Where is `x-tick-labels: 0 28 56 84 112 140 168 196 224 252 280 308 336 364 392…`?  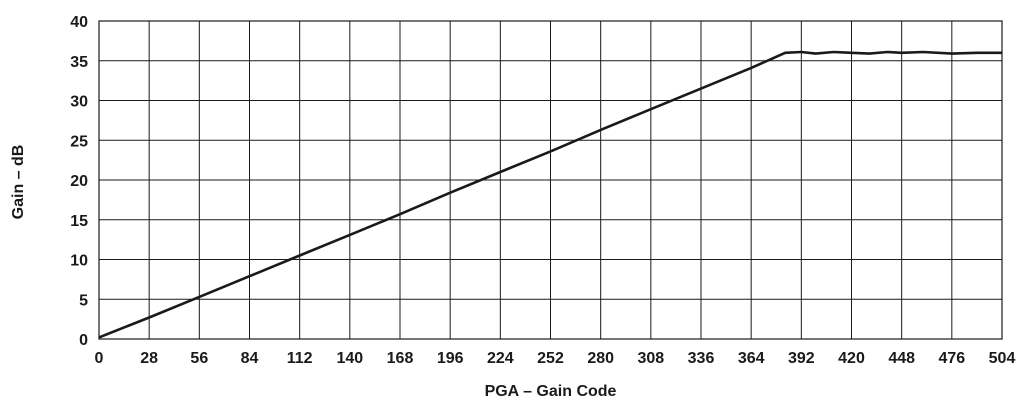 x-tick-labels: 0 28 56 84 112 140 168 196 224 252 280 308 336 364 392… is located at coordinates (555, 358).